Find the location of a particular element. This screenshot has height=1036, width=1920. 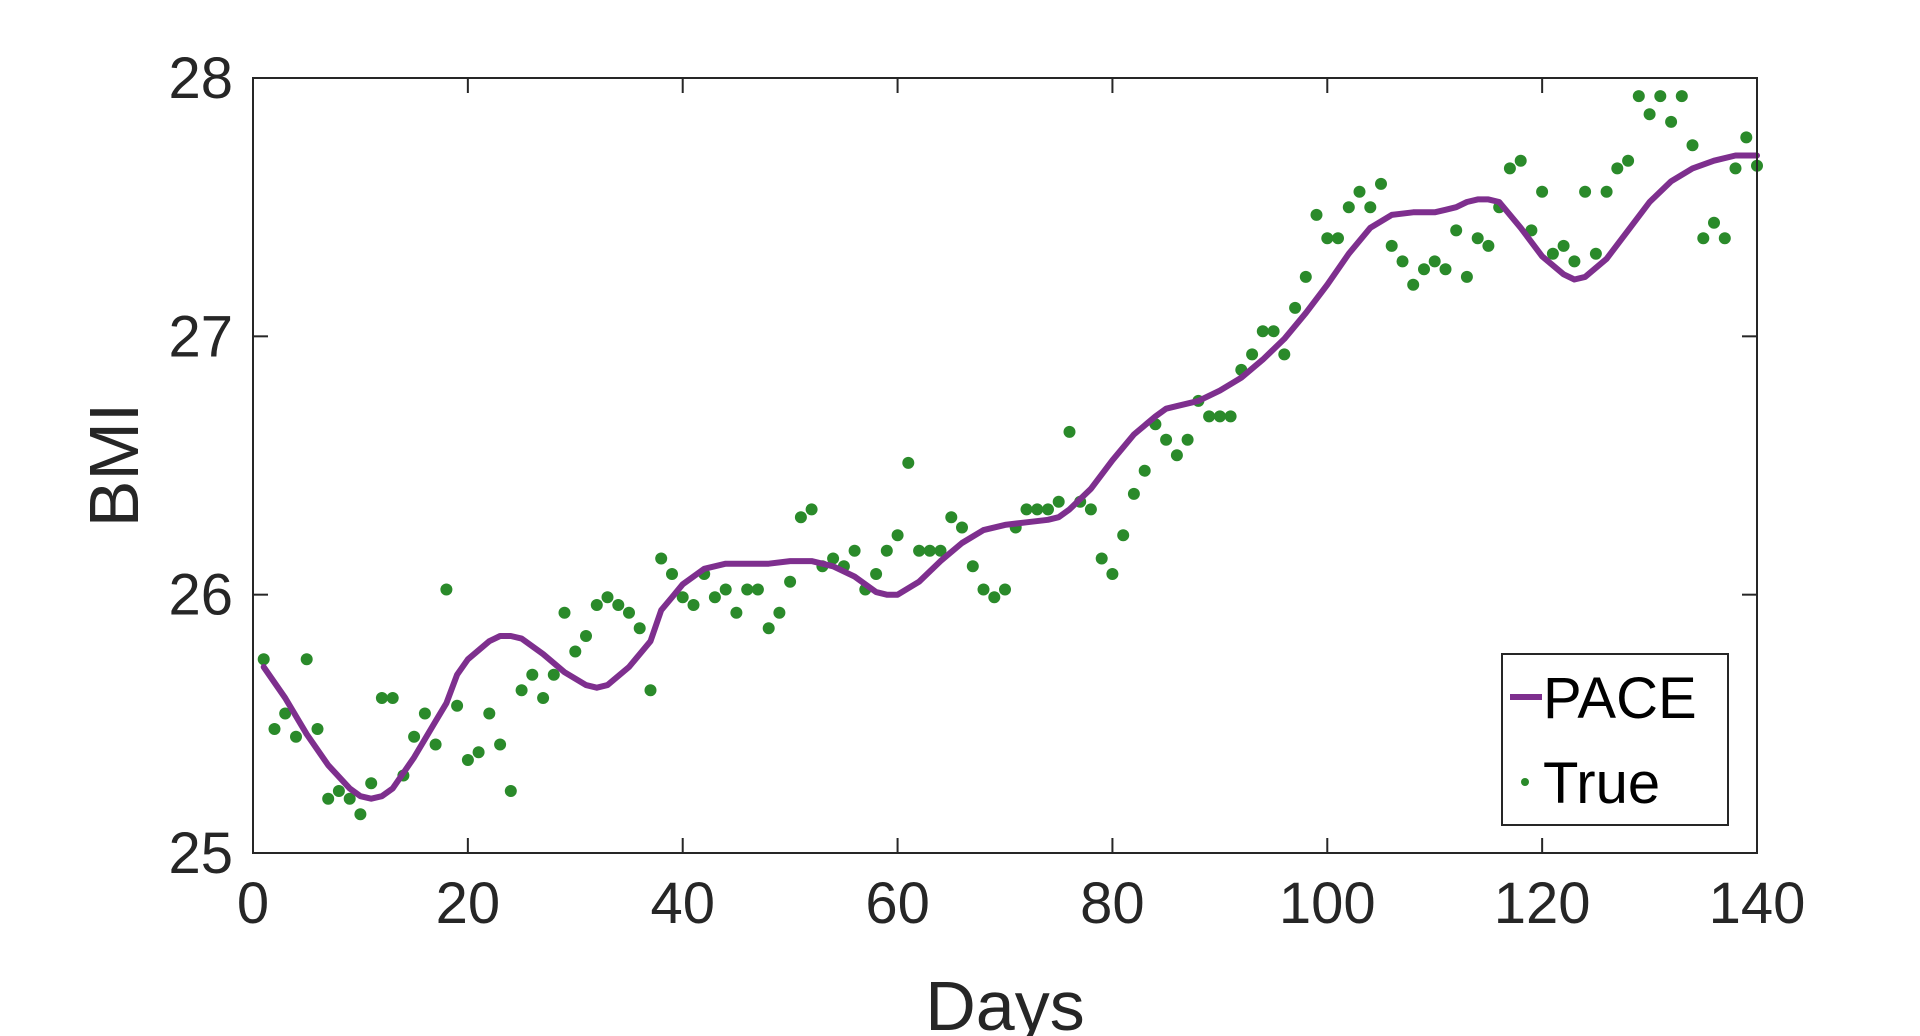

x-tick-label: 60 is located at coordinates (897, 903).